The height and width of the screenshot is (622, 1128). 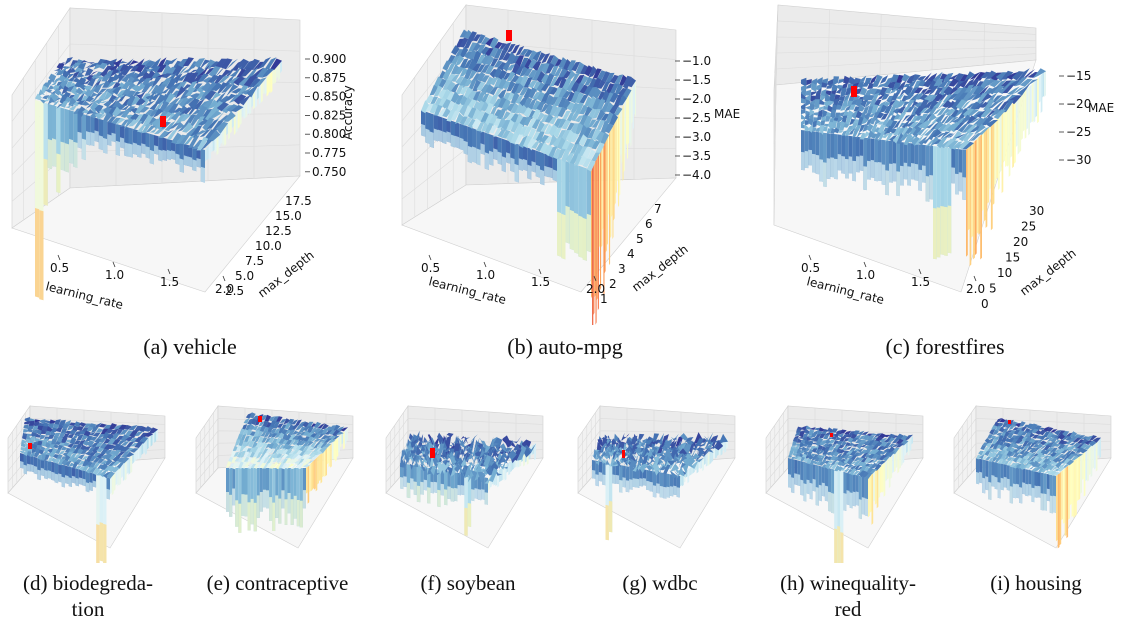 What do you see at coordinates (329, 153) in the screenshot?
I see `z-tick-label: 0.775` at bounding box center [329, 153].